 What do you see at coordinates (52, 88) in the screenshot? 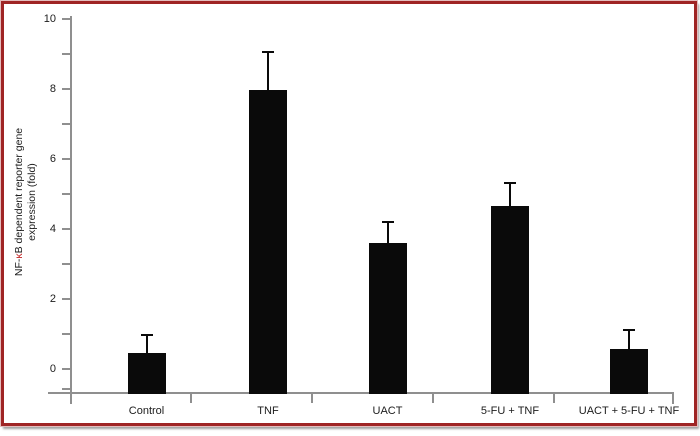
I see `y-tick-label: 8` at bounding box center [52, 88].